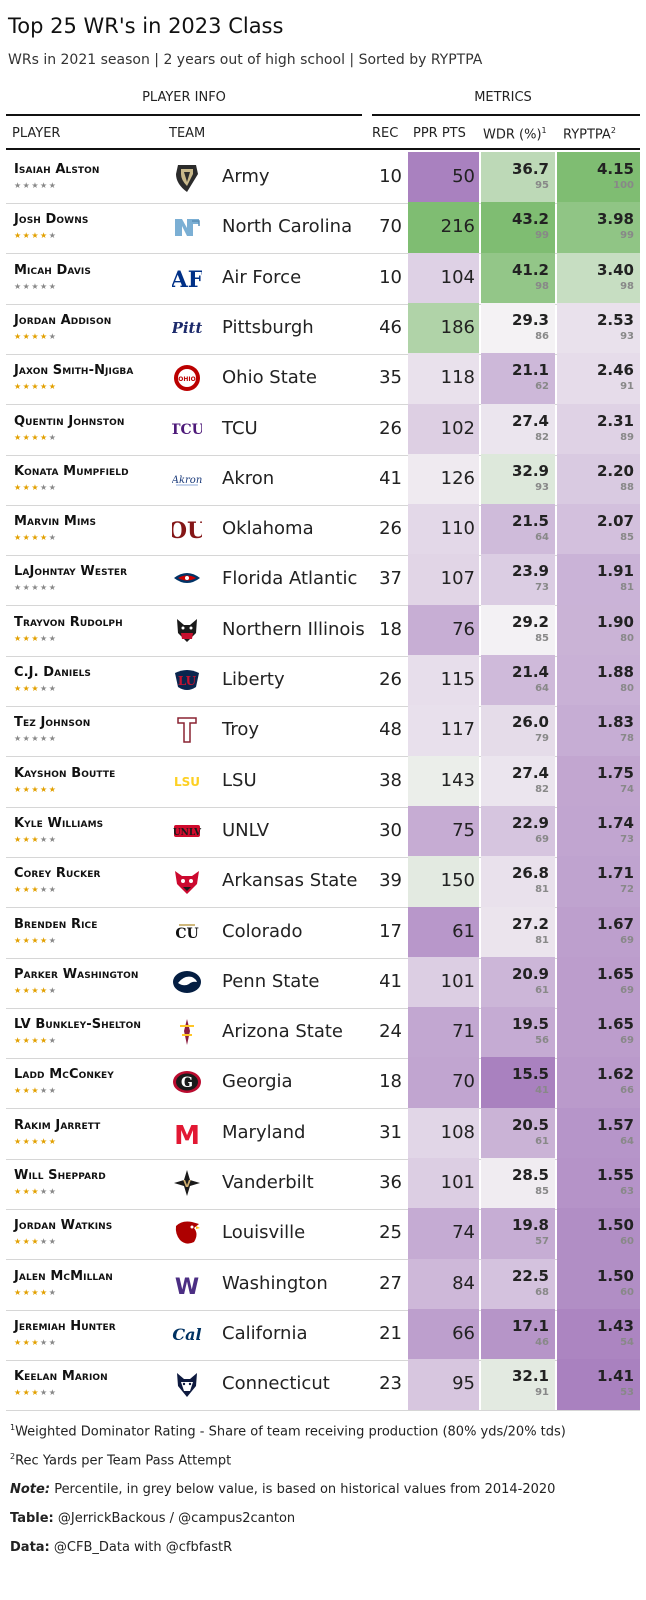 This screenshot has width=646, height=1600. What do you see at coordinates (65, 773) in the screenshot?
I see `player-name: Kayshon Boutte` at bounding box center [65, 773].